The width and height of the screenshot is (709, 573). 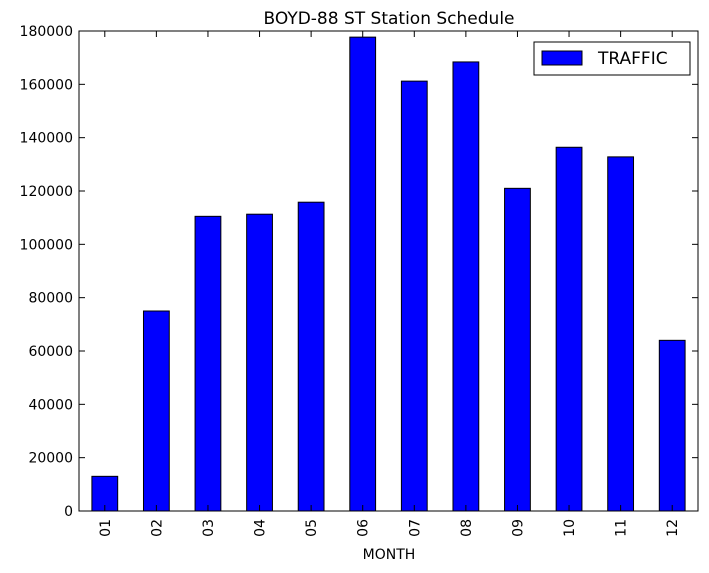 I want to click on x-tick-label-03: 03, so click(x=209, y=528).